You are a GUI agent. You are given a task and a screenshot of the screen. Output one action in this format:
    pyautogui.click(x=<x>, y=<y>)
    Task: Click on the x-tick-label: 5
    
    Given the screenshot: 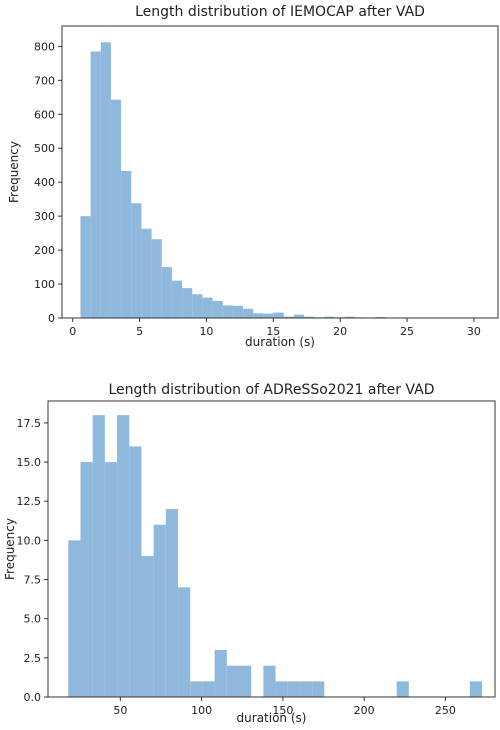 What is the action you would take?
    pyautogui.click(x=139, y=331)
    